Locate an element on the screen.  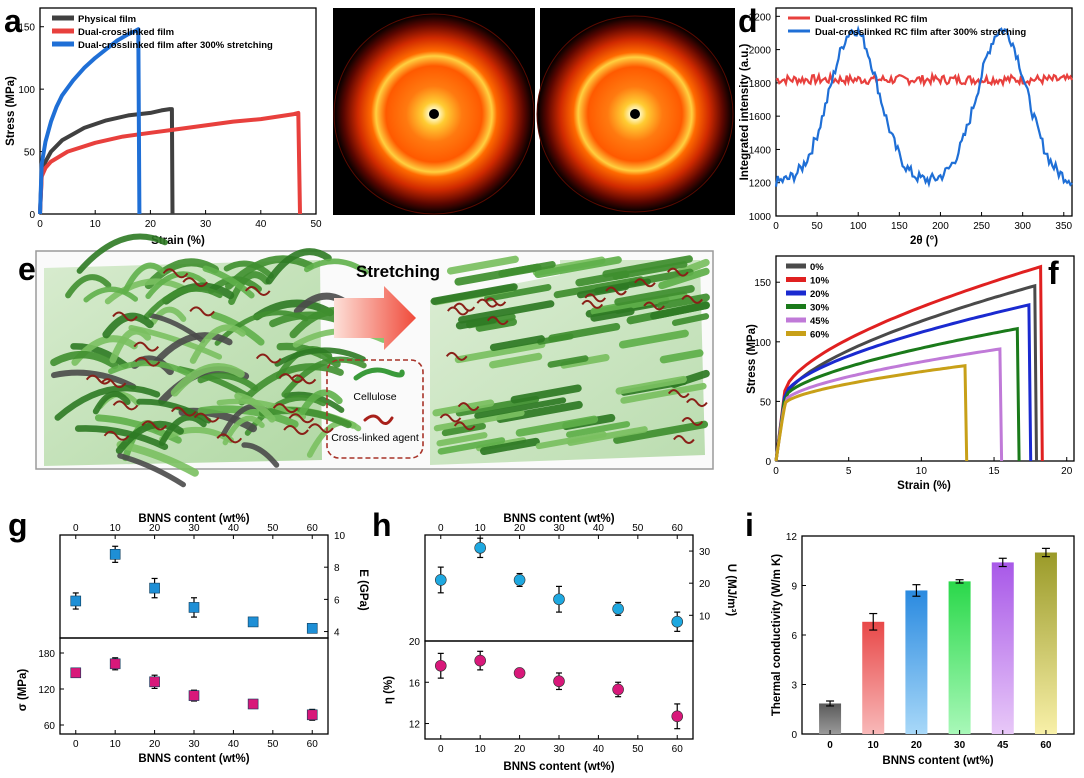
panel-f-frame is located at coordinates (925, 358).